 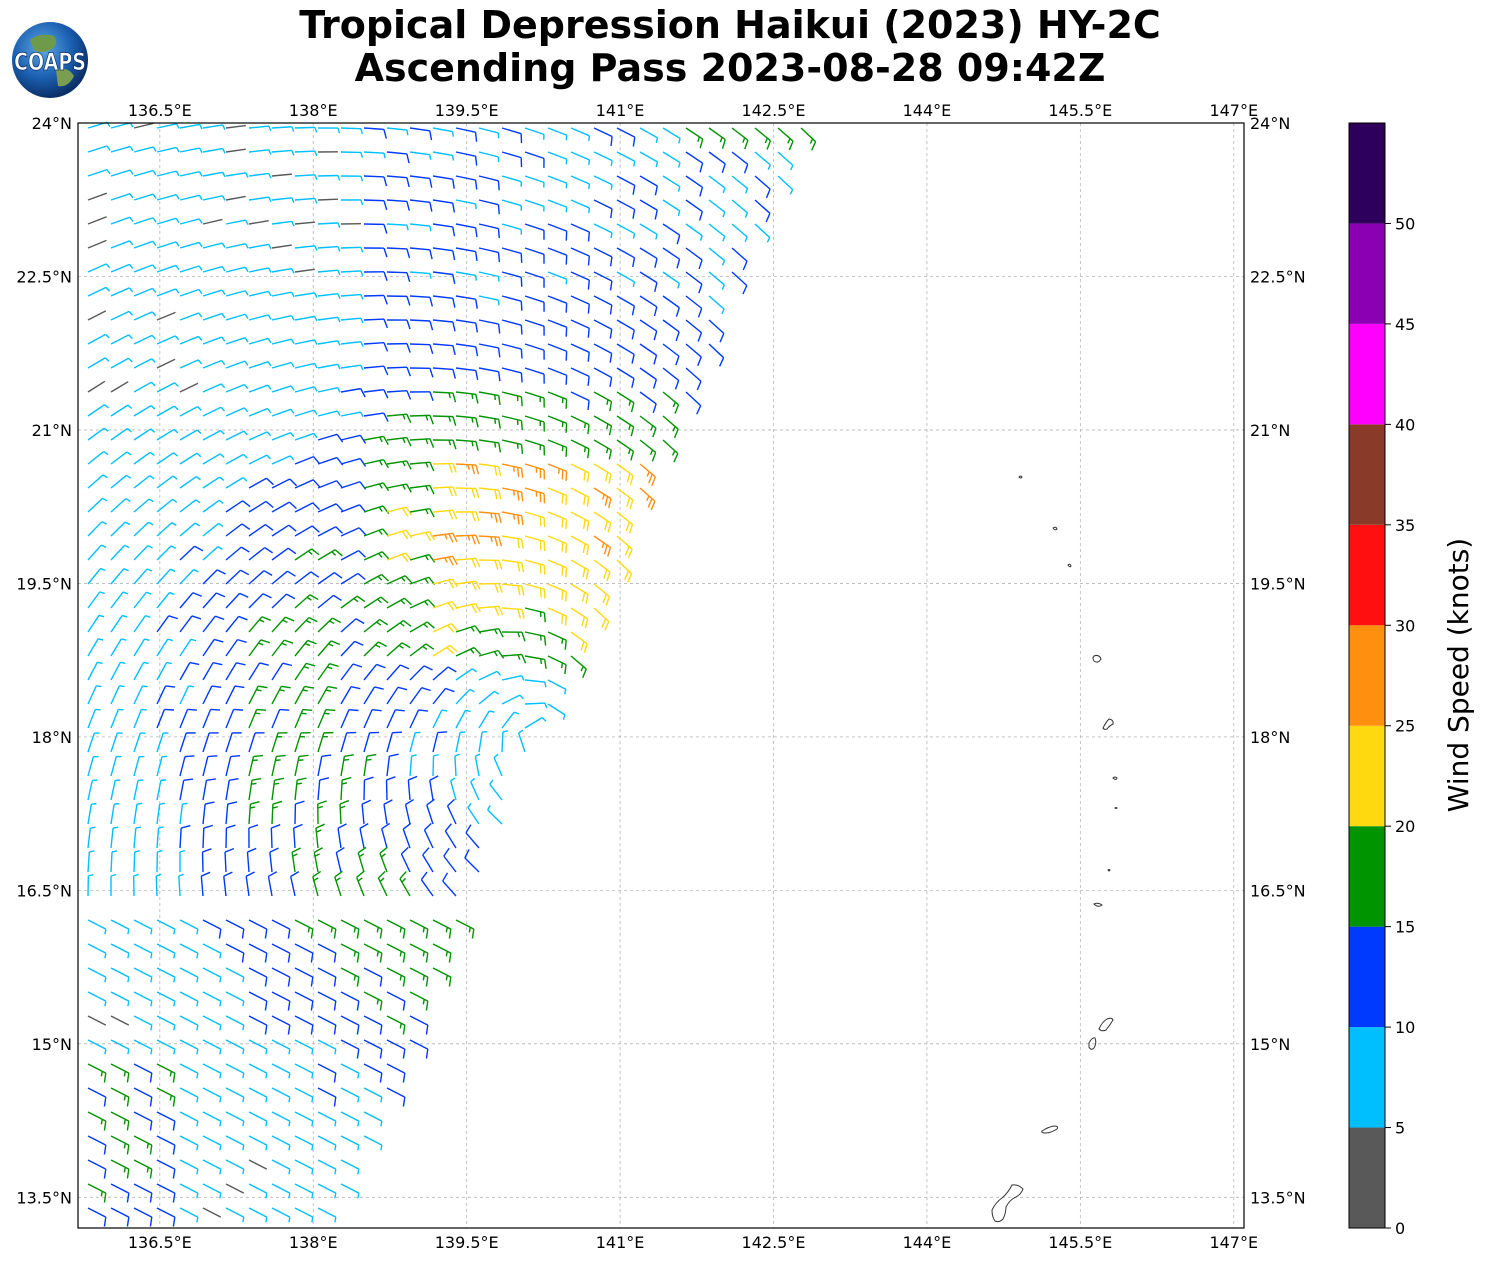 I want to click on colorbar-tick-label: 25, so click(x=1405, y=726).